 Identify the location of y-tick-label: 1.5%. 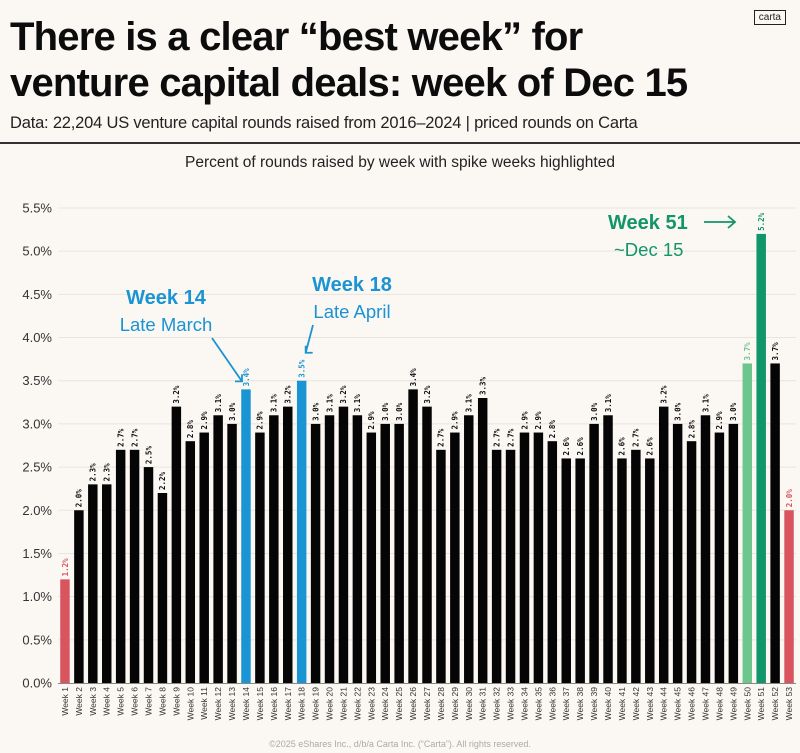
(37, 553).